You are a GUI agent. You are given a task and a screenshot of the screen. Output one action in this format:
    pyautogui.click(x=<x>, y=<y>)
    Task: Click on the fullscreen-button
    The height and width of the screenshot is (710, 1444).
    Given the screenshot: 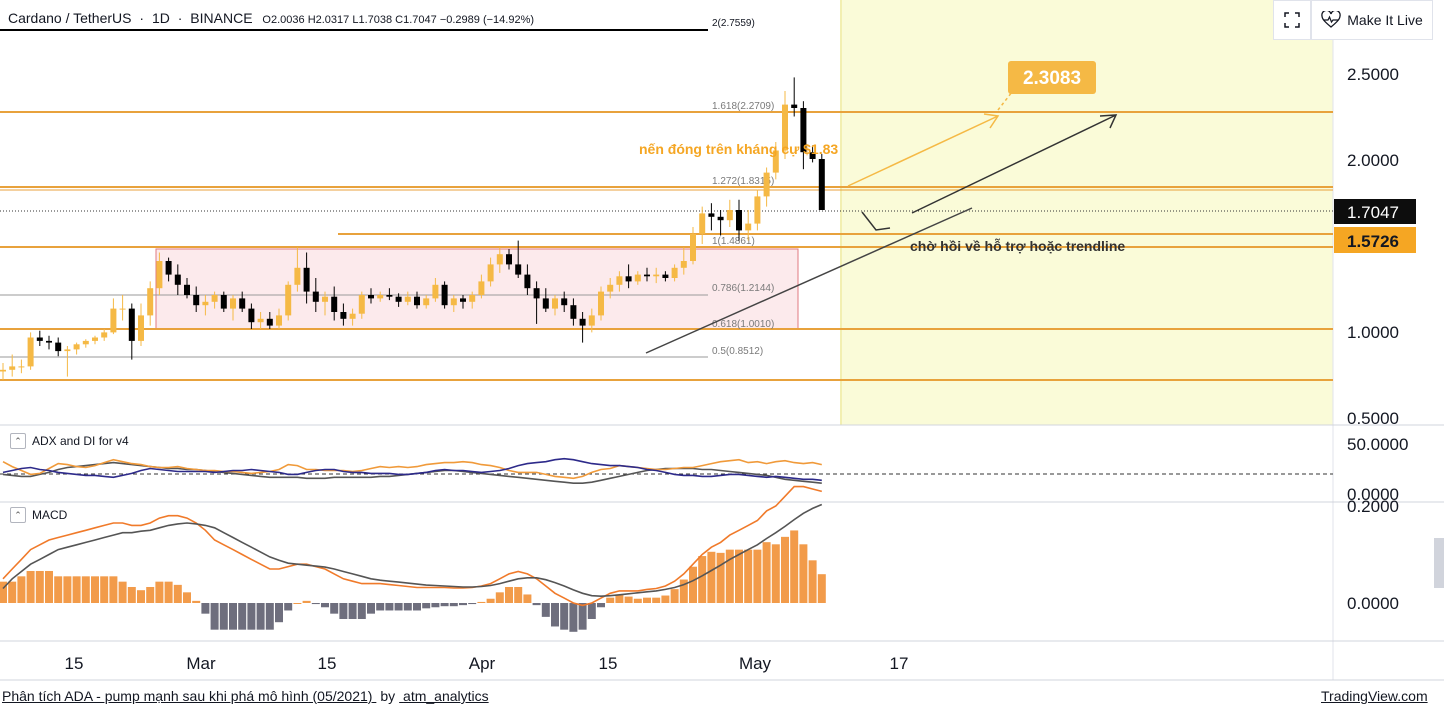 What is the action you would take?
    pyautogui.click(x=1292, y=20)
    